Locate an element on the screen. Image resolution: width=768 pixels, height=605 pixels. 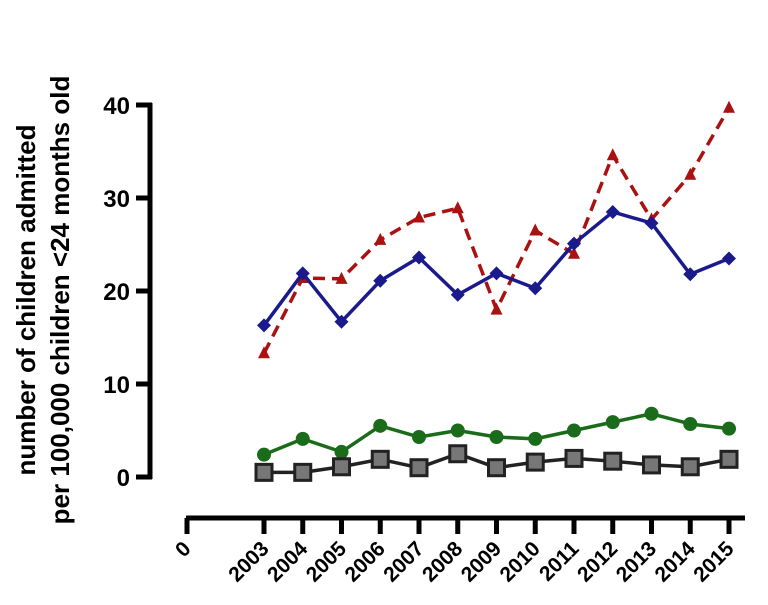
x-tick-label: 2005 is located at coordinates (327, 562).